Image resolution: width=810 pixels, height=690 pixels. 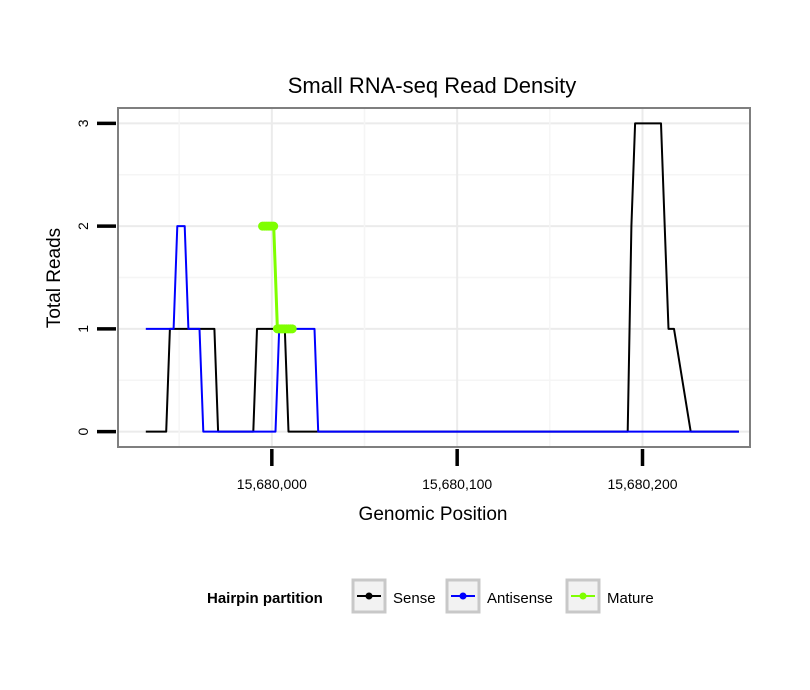 I want to click on y-axis: 0 1 2 3, so click(x=95, y=277).